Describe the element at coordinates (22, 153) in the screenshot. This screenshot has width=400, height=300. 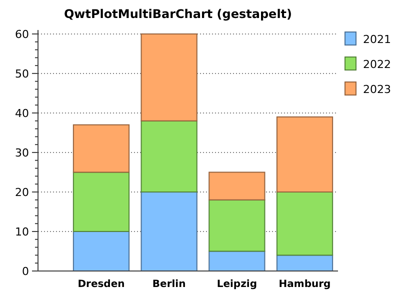
I see `y-tick-label: 30` at that location.